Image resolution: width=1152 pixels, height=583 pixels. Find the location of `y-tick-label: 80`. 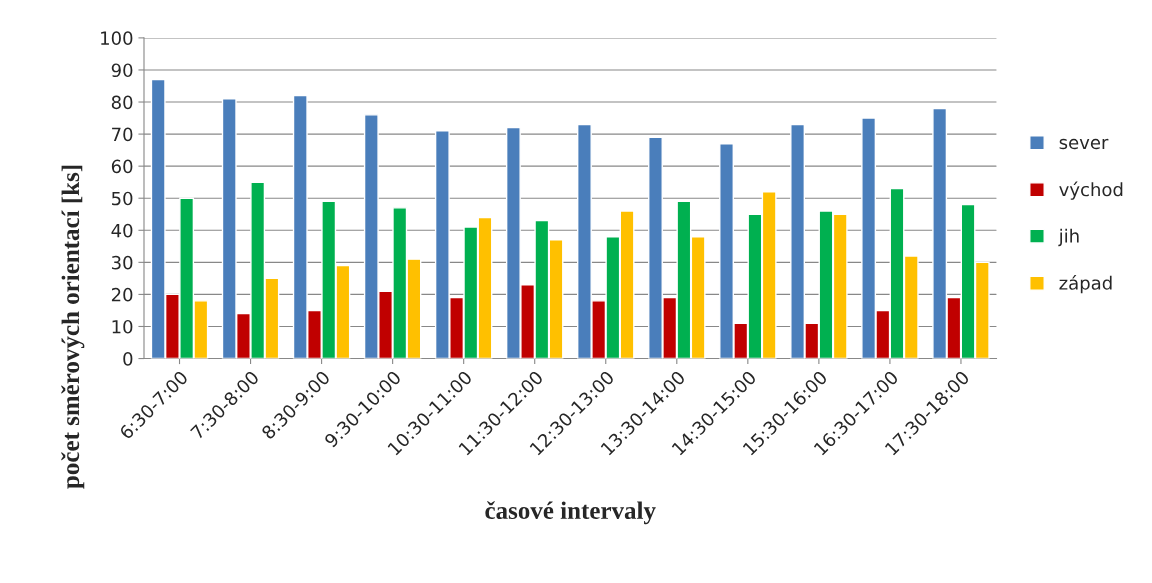

y-tick-label: 80 is located at coordinates (122, 102).